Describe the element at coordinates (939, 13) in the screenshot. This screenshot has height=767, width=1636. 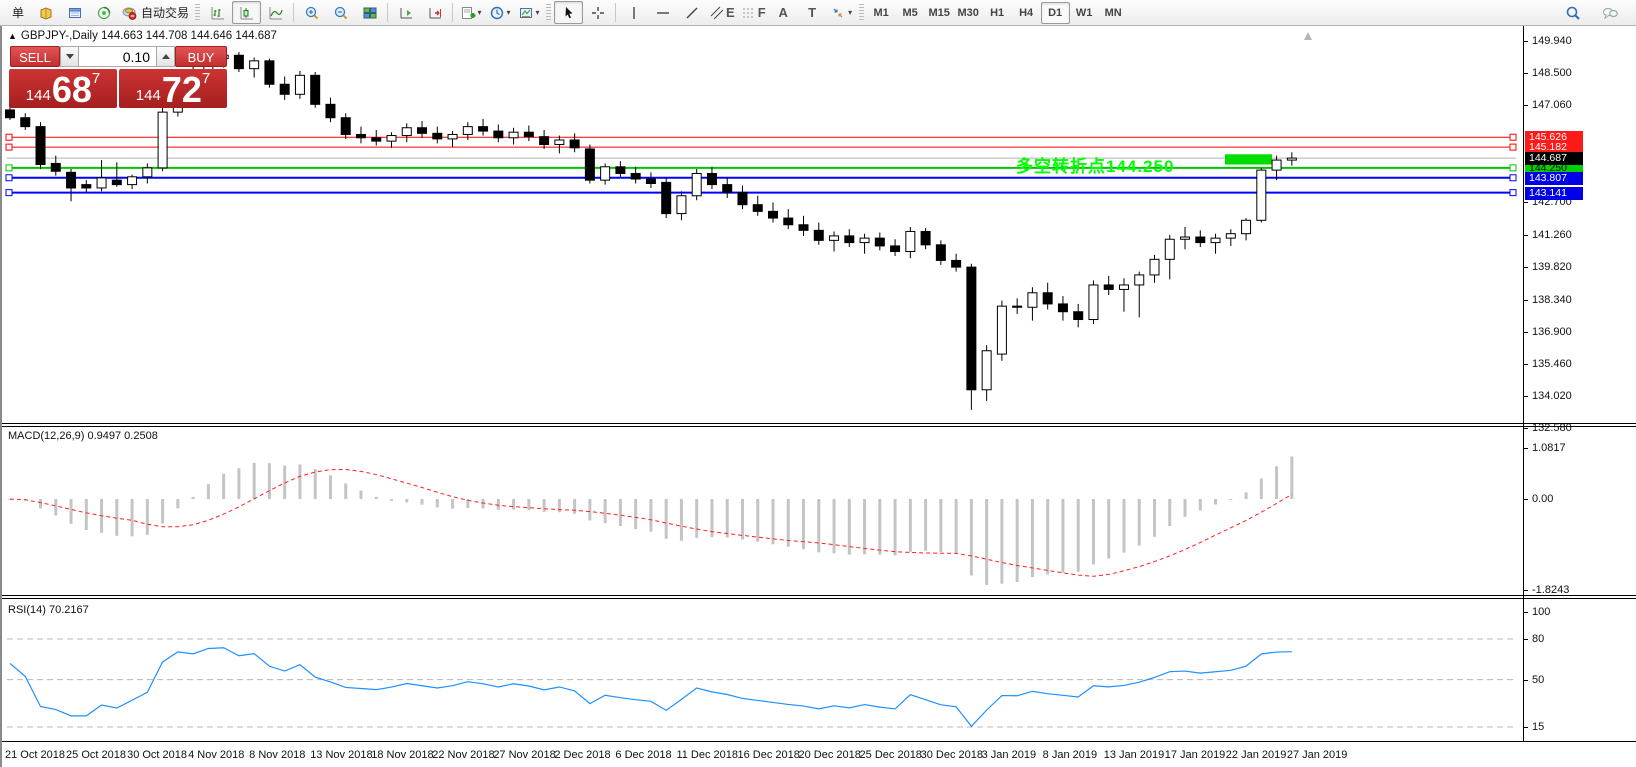
I see `timeframe-button-M15: M15` at that location.